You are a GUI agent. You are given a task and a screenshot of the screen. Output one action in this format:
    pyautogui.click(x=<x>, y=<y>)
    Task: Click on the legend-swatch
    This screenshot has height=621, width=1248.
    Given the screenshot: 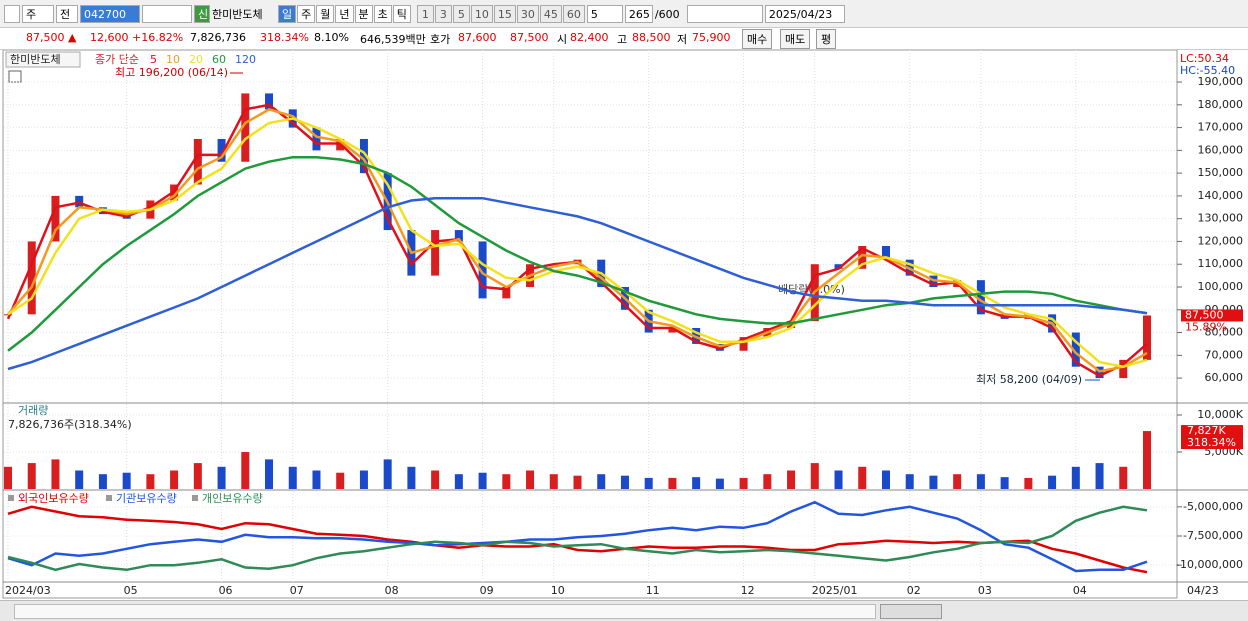 What is the action you would take?
    pyautogui.click(x=109, y=498)
    